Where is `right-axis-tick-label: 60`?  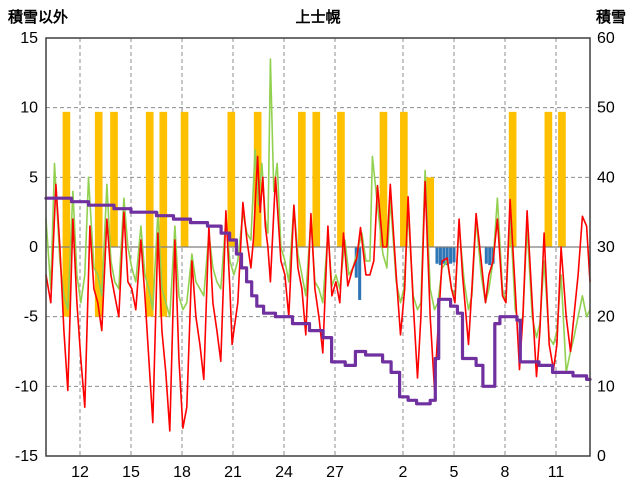
right-axis-tick-label: 60 is located at coordinates (606, 38).